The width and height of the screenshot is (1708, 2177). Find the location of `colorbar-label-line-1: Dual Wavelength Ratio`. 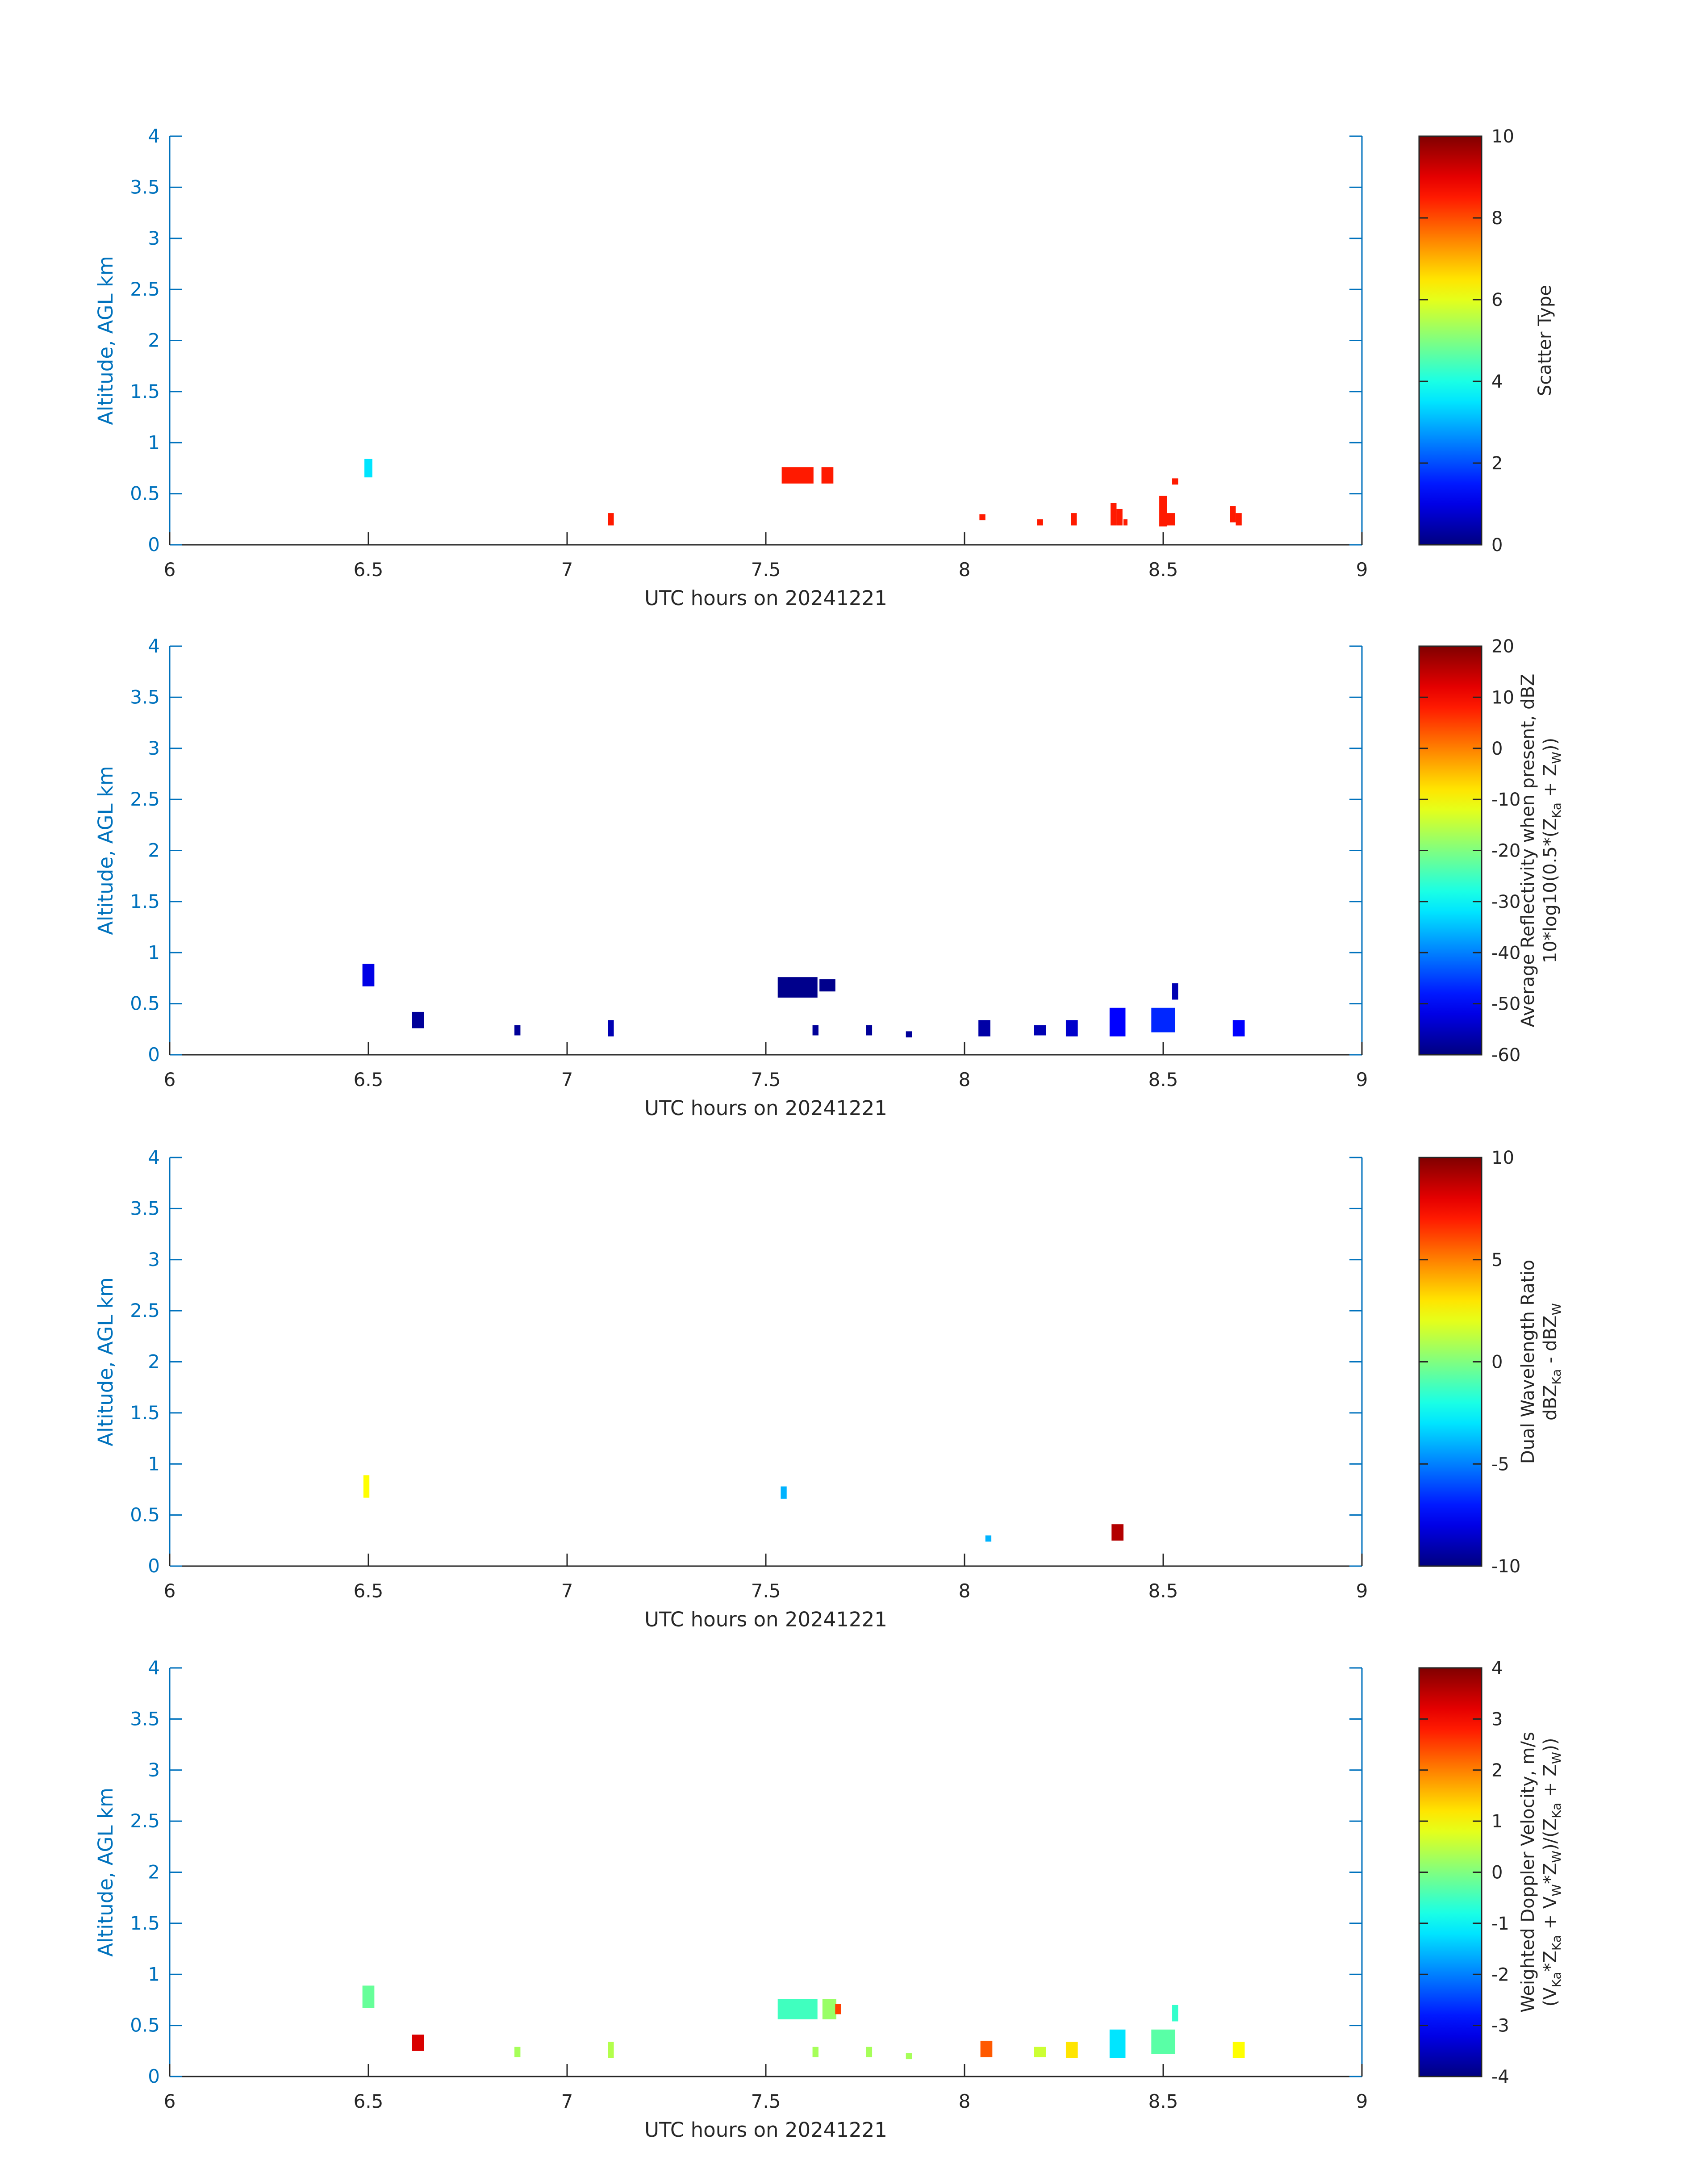

colorbar-label-line-1: Dual Wavelength Ratio is located at coordinates (1528, 1362).